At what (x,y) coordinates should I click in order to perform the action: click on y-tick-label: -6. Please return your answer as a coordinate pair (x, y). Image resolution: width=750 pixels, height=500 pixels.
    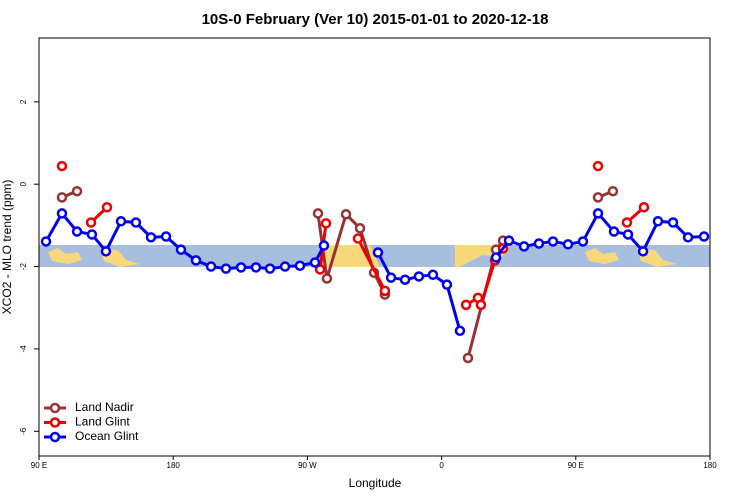
    Looking at the image, I should click on (23, 431).